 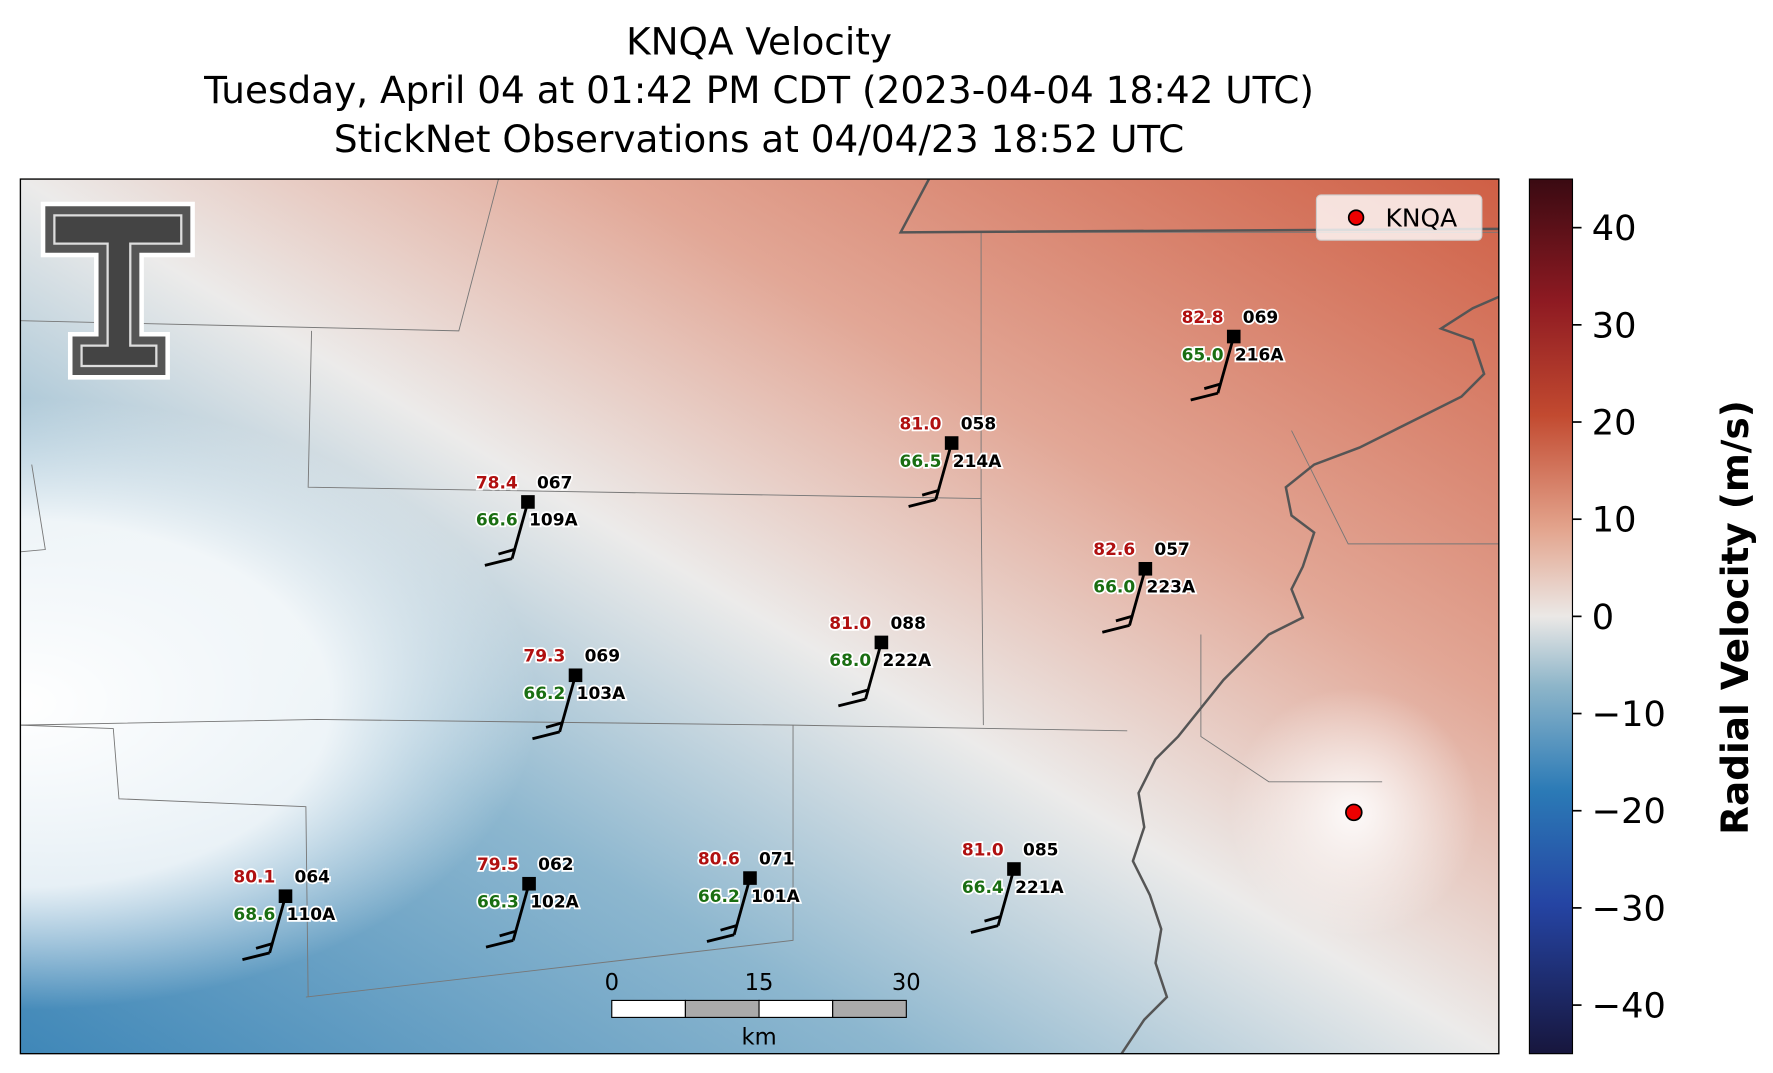 What do you see at coordinates (1629, 811) in the screenshot?
I see `colorbar-tick-label: −20` at bounding box center [1629, 811].